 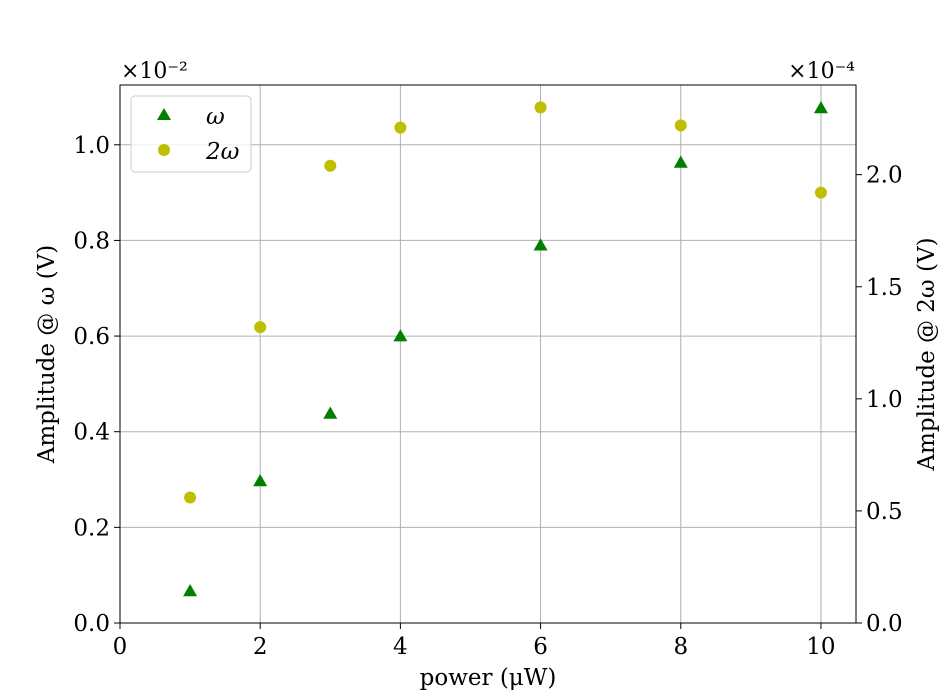 I want to click on x-tick-label: 8, so click(x=680, y=647).